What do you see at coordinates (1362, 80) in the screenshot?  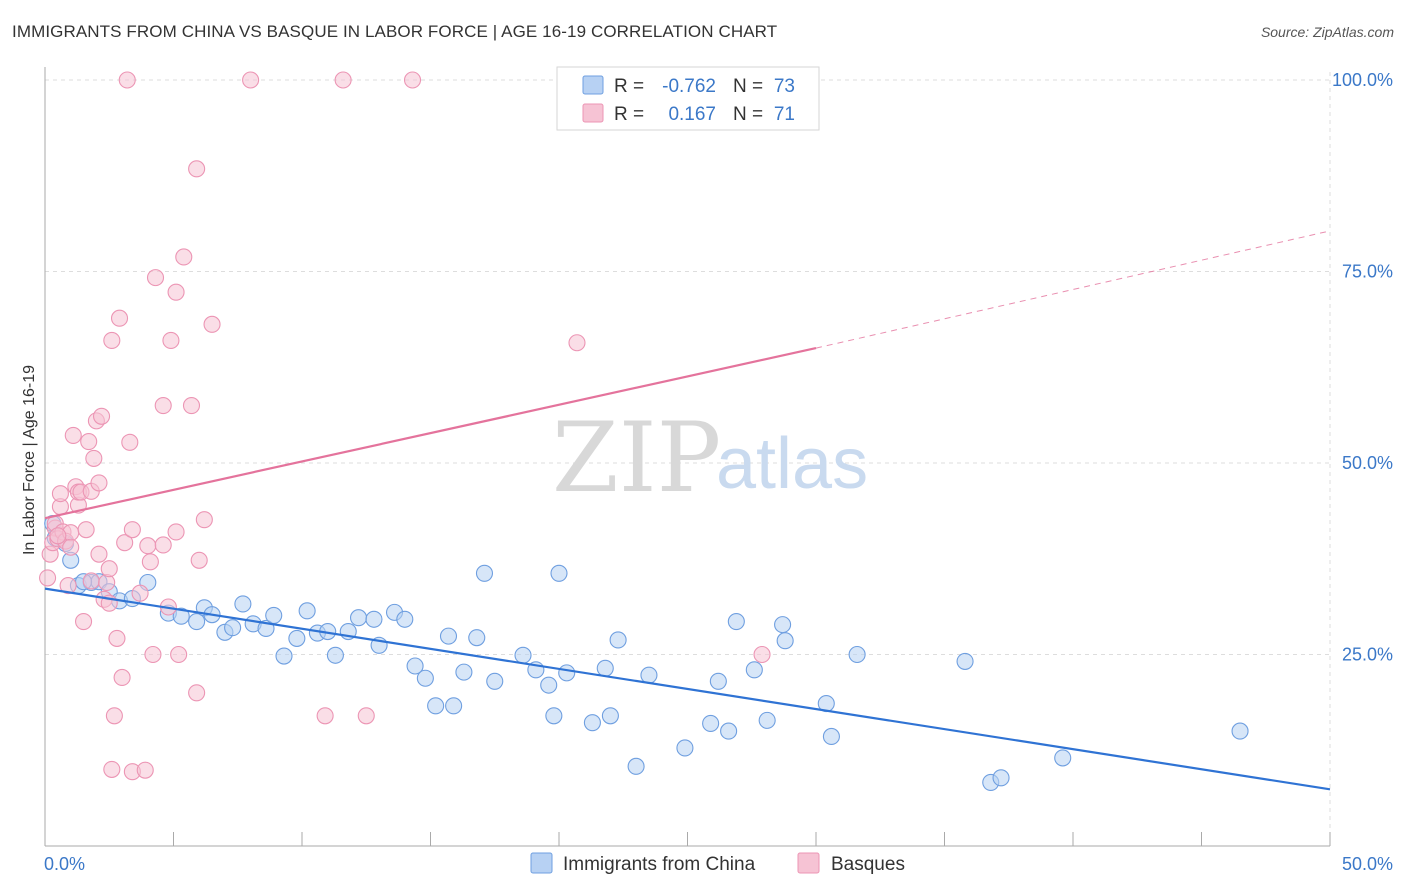 I see `y-tick-label: 100.0%` at bounding box center [1362, 80].